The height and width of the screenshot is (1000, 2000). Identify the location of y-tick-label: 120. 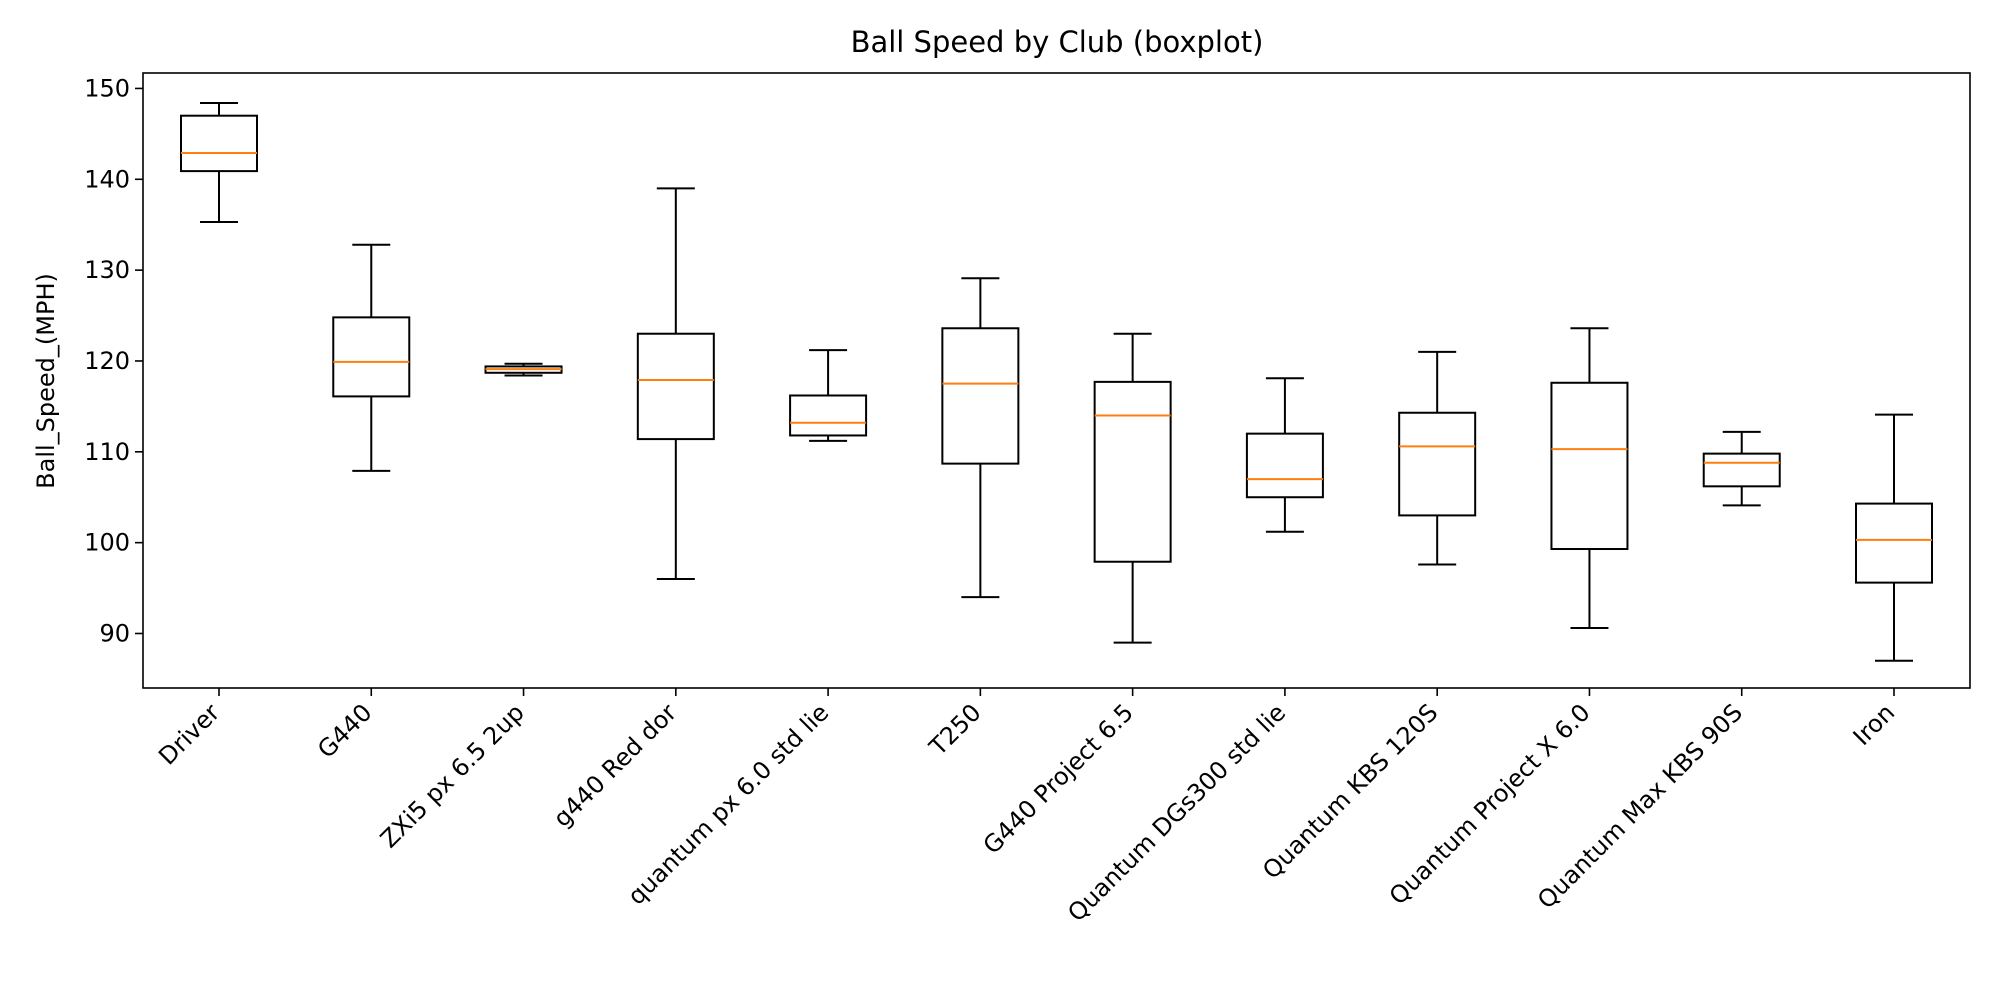
(107, 361).